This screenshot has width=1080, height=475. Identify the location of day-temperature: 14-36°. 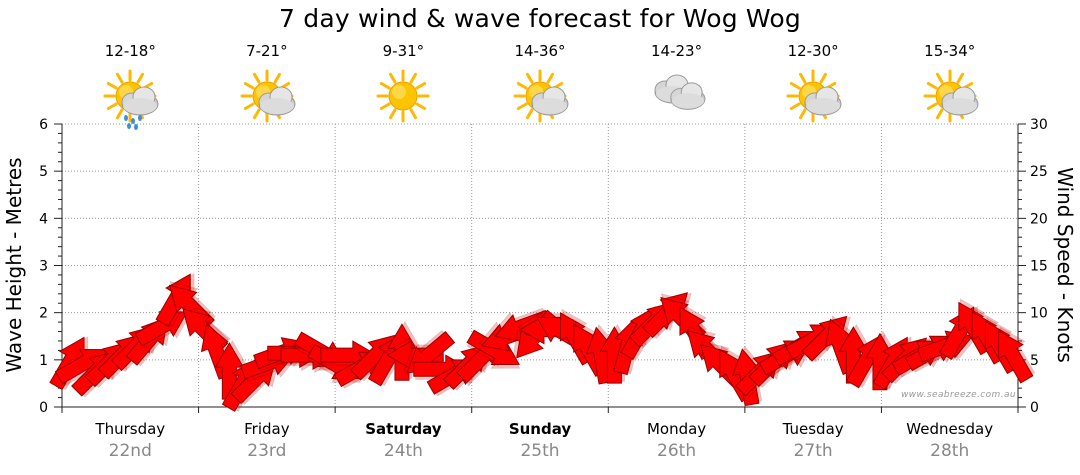
(540, 51).